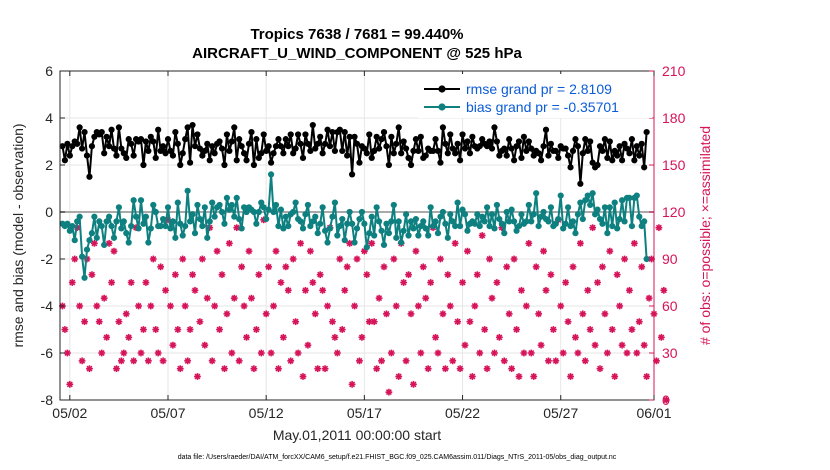 The width and height of the screenshot is (830, 470). I want to click on x-tick-label: 05/22, so click(462, 413).